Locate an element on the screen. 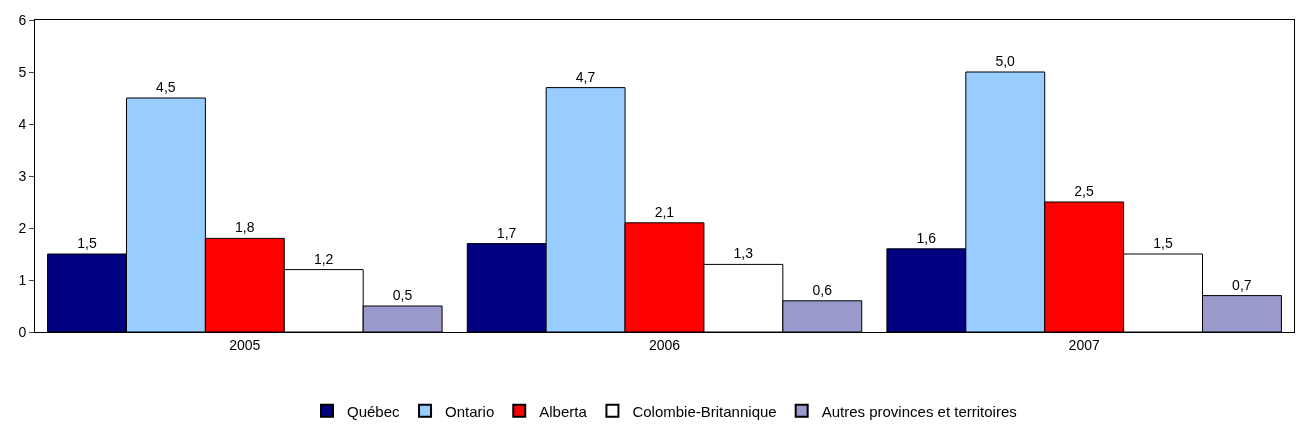  data-label: 5,0 is located at coordinates (1005, 61).